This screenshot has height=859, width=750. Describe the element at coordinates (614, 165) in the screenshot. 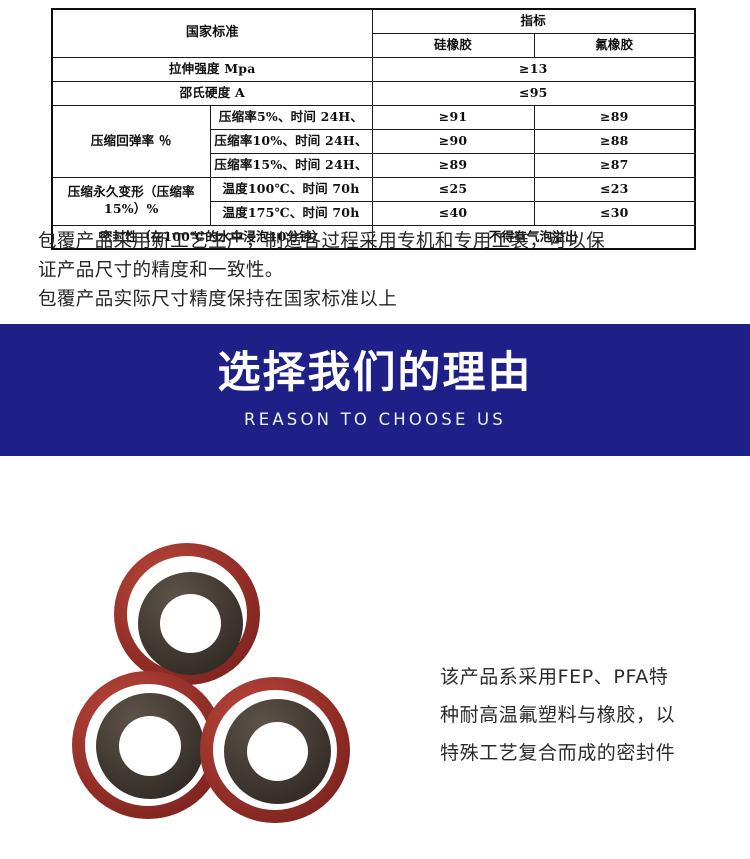

I see `cell-rebound-fluoro-3: ≥87` at that location.